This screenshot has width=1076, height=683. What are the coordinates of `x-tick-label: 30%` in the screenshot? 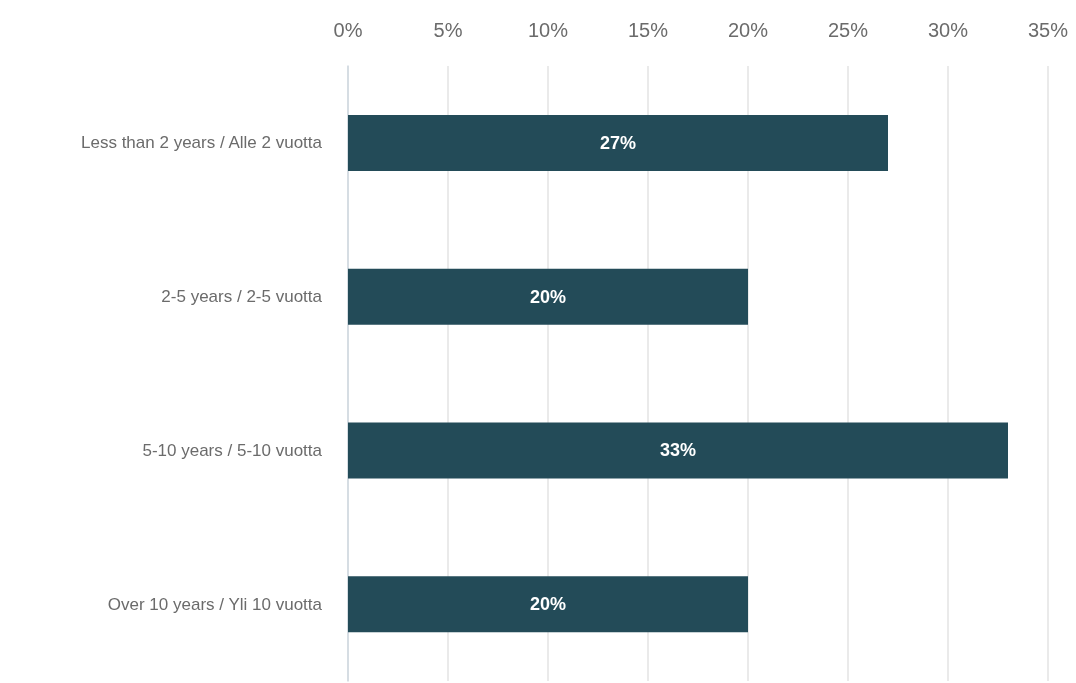 It's located at (948, 30).